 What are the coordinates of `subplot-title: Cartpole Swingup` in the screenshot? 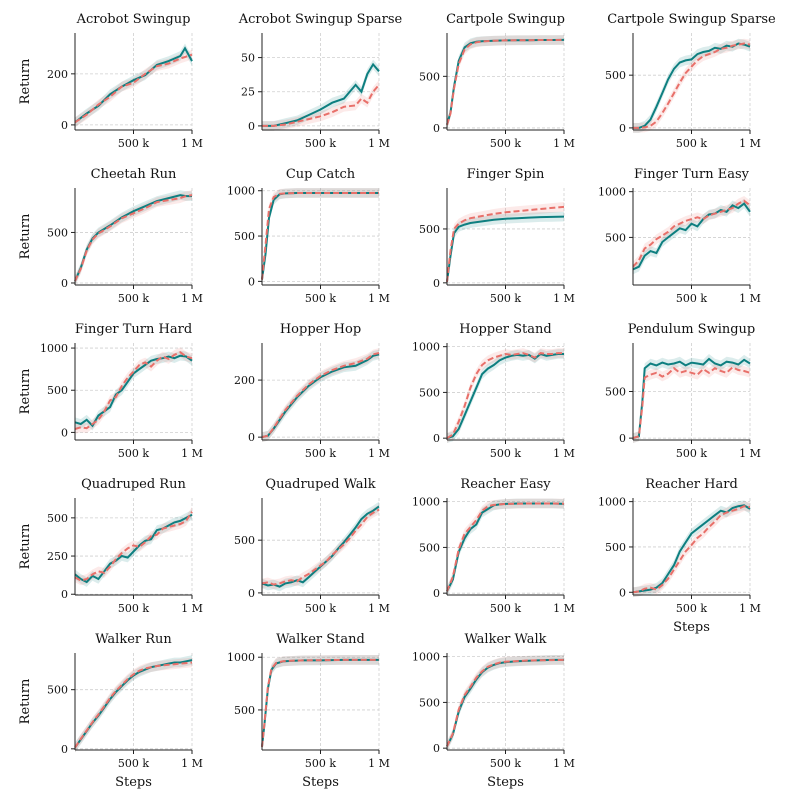 It's located at (505, 19).